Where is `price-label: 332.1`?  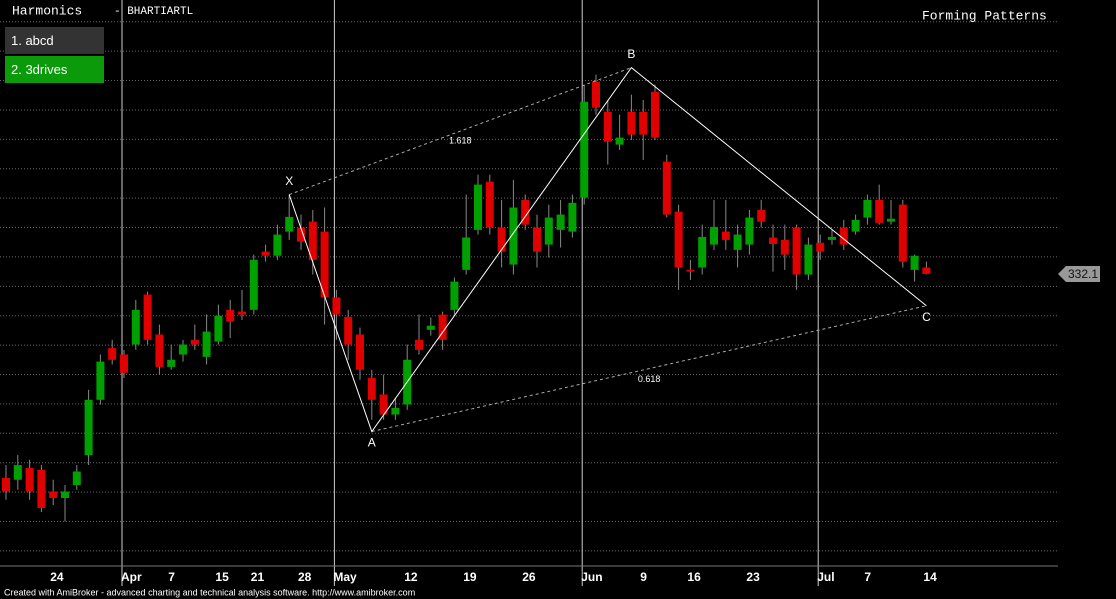 price-label: 332.1 is located at coordinates (1083, 274).